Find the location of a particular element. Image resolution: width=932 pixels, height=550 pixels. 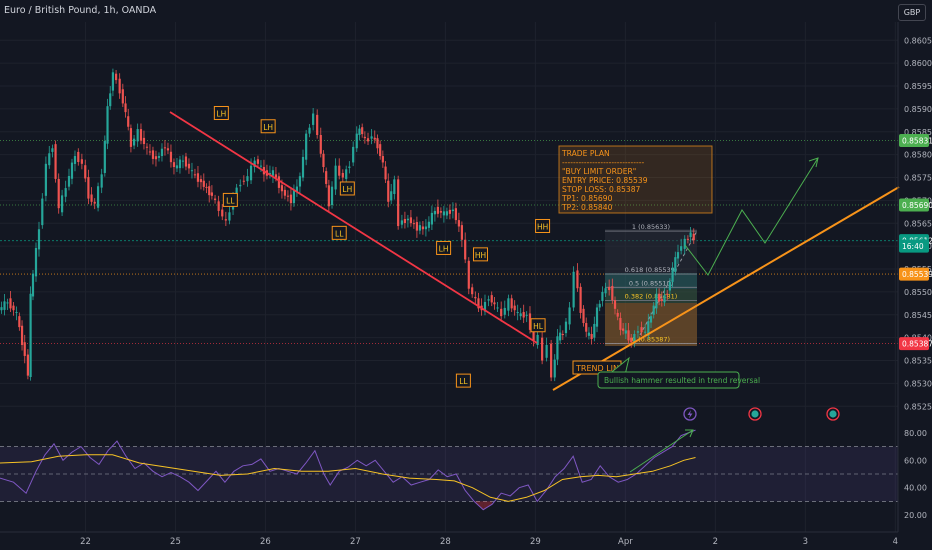

fib-level-label: 0.618 (0.85539) is located at coordinates (651, 270).